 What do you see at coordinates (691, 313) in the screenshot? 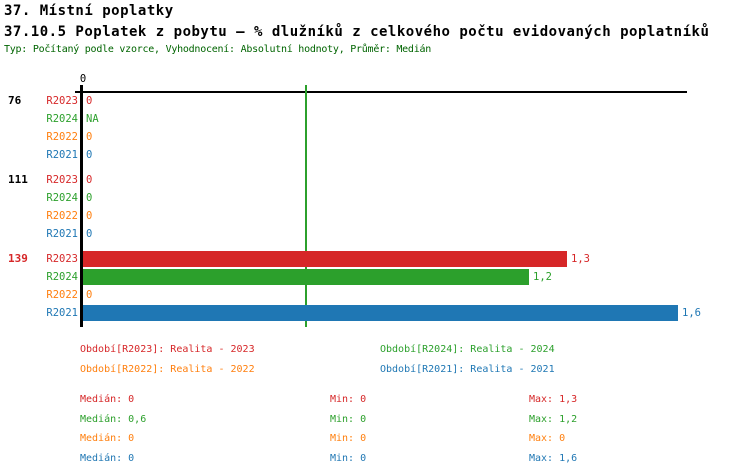
I see `bar-value-label: 1,6` at bounding box center [691, 313].